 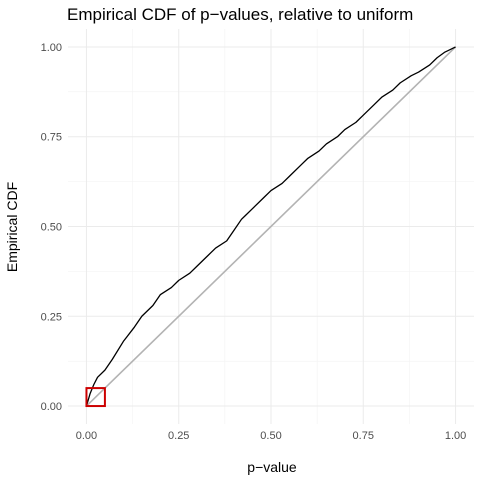 What do you see at coordinates (51, 48) in the screenshot?
I see `y-tick-label: 1.00` at bounding box center [51, 48].